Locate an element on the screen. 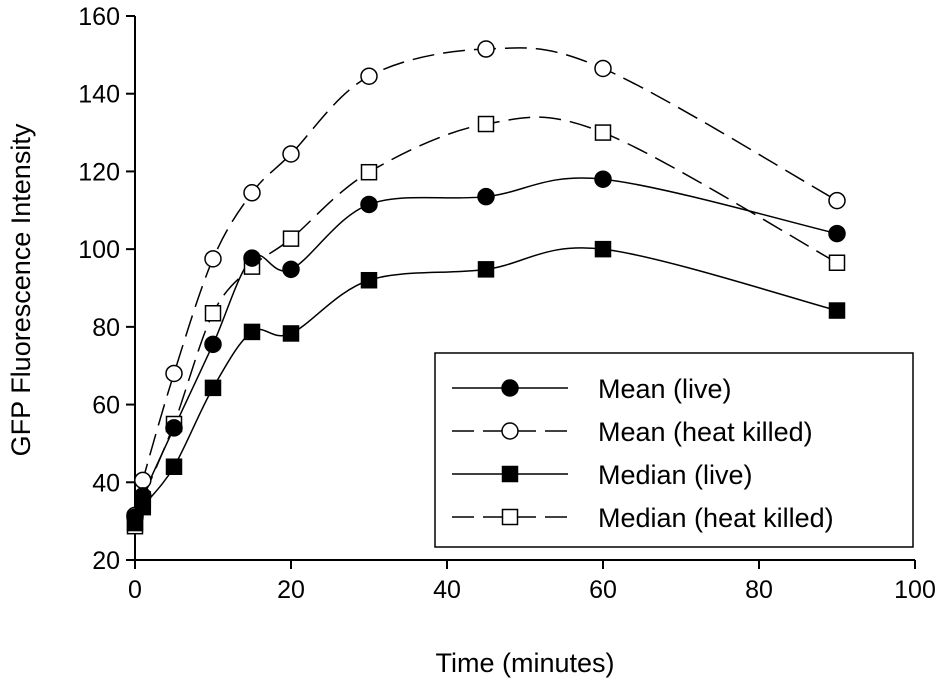  y-tick-label: 20 is located at coordinates (106, 561).